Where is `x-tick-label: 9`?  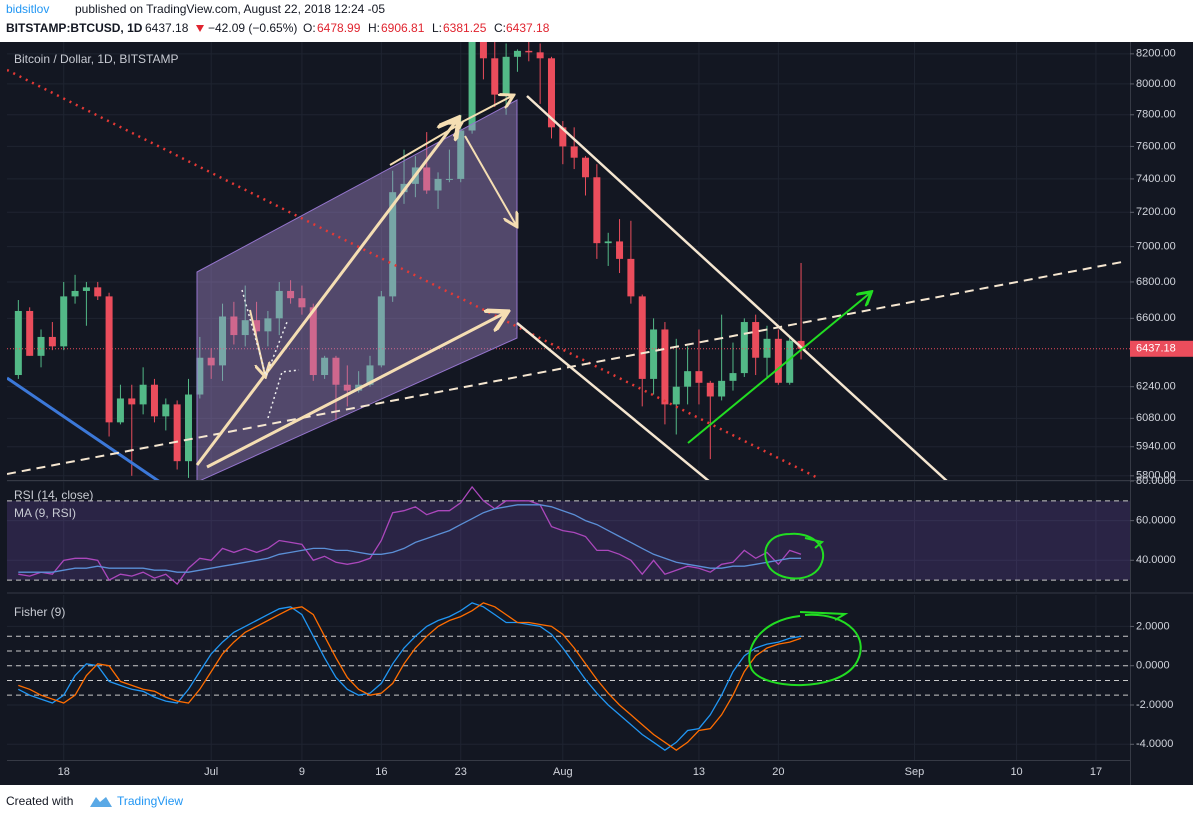
x-tick-label: 9 is located at coordinates (302, 772).